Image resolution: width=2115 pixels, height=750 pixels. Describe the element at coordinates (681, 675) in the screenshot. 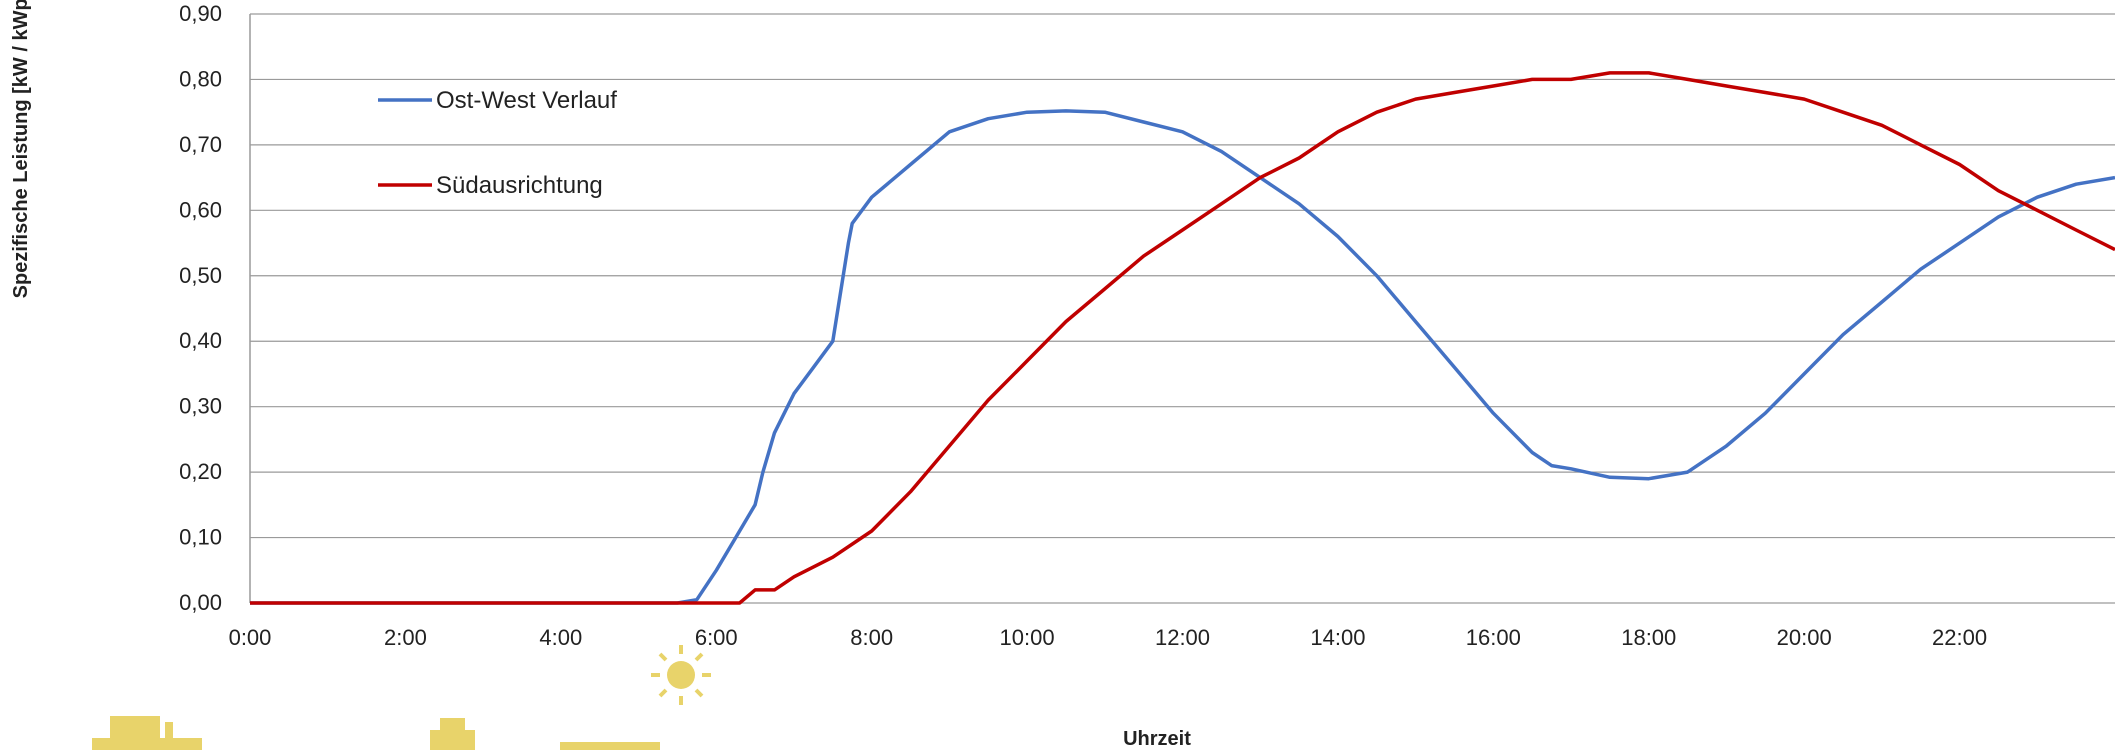

I see `sun-icon` at that location.